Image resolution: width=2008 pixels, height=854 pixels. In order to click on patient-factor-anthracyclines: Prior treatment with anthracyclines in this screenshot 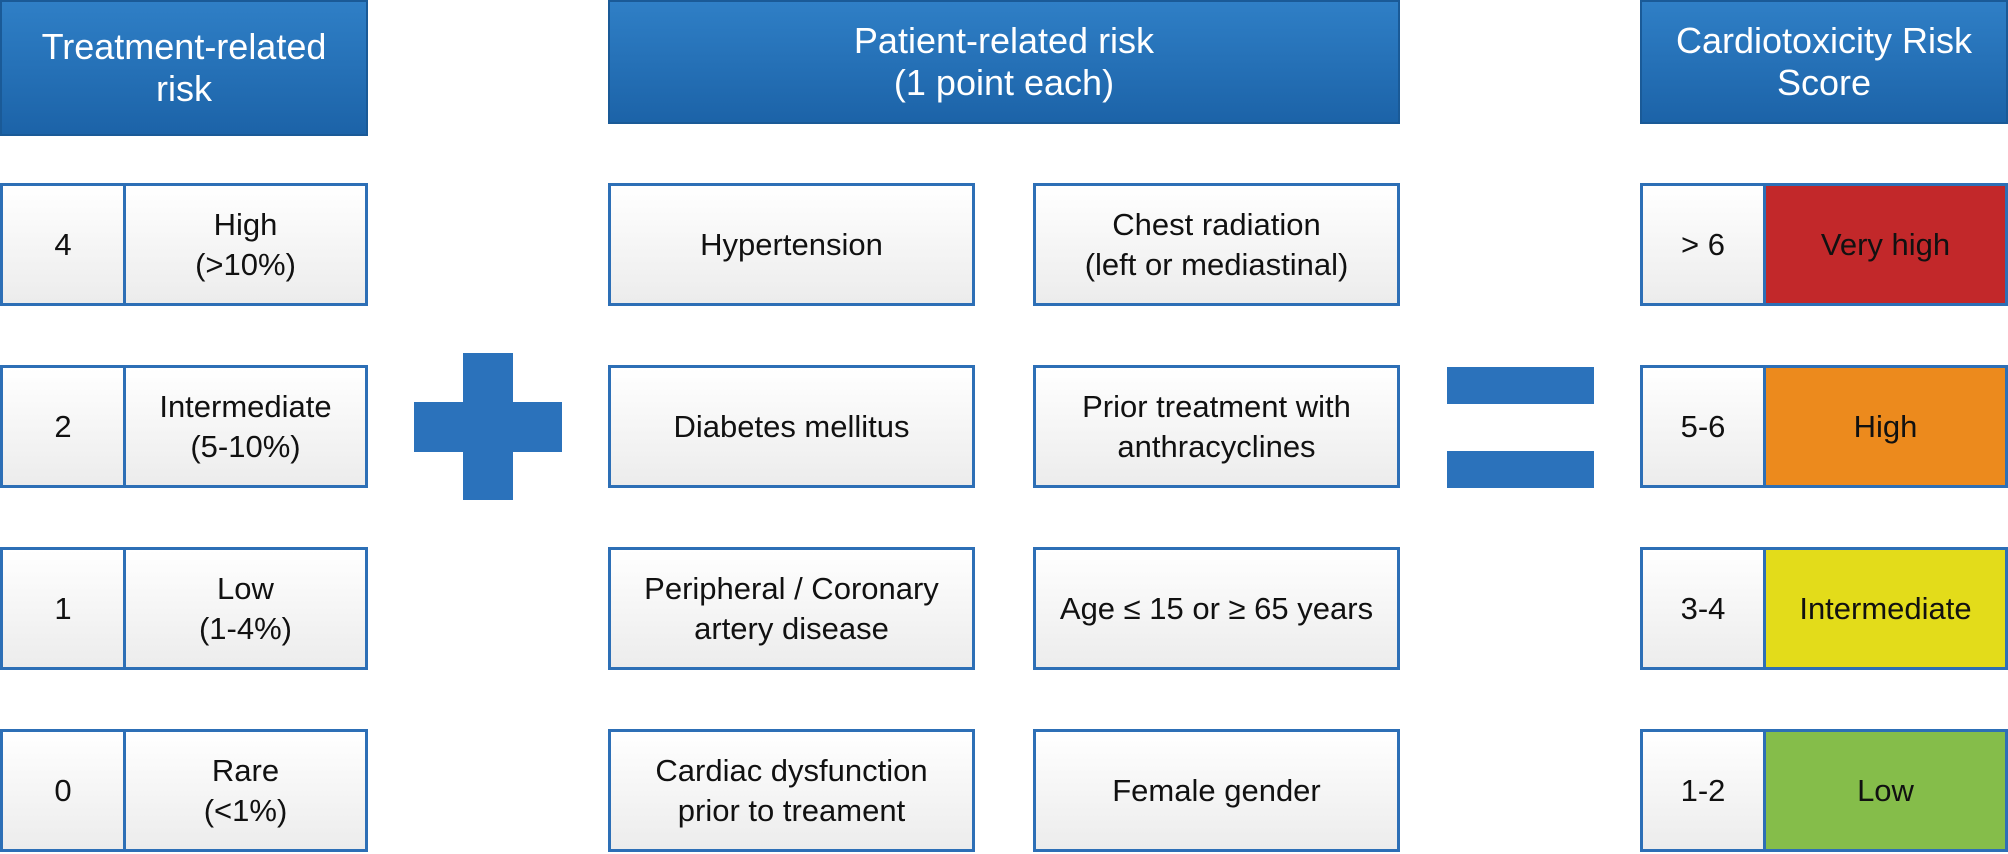, I will do `click(1216, 426)`.